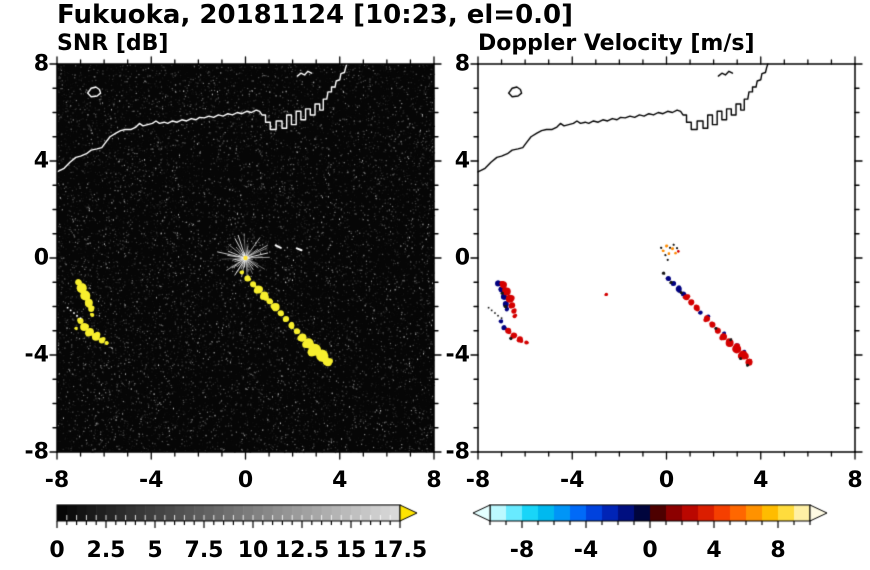  Describe the element at coordinates (586, 550) in the screenshot. I see `colorbar-tick-label: -4` at that location.